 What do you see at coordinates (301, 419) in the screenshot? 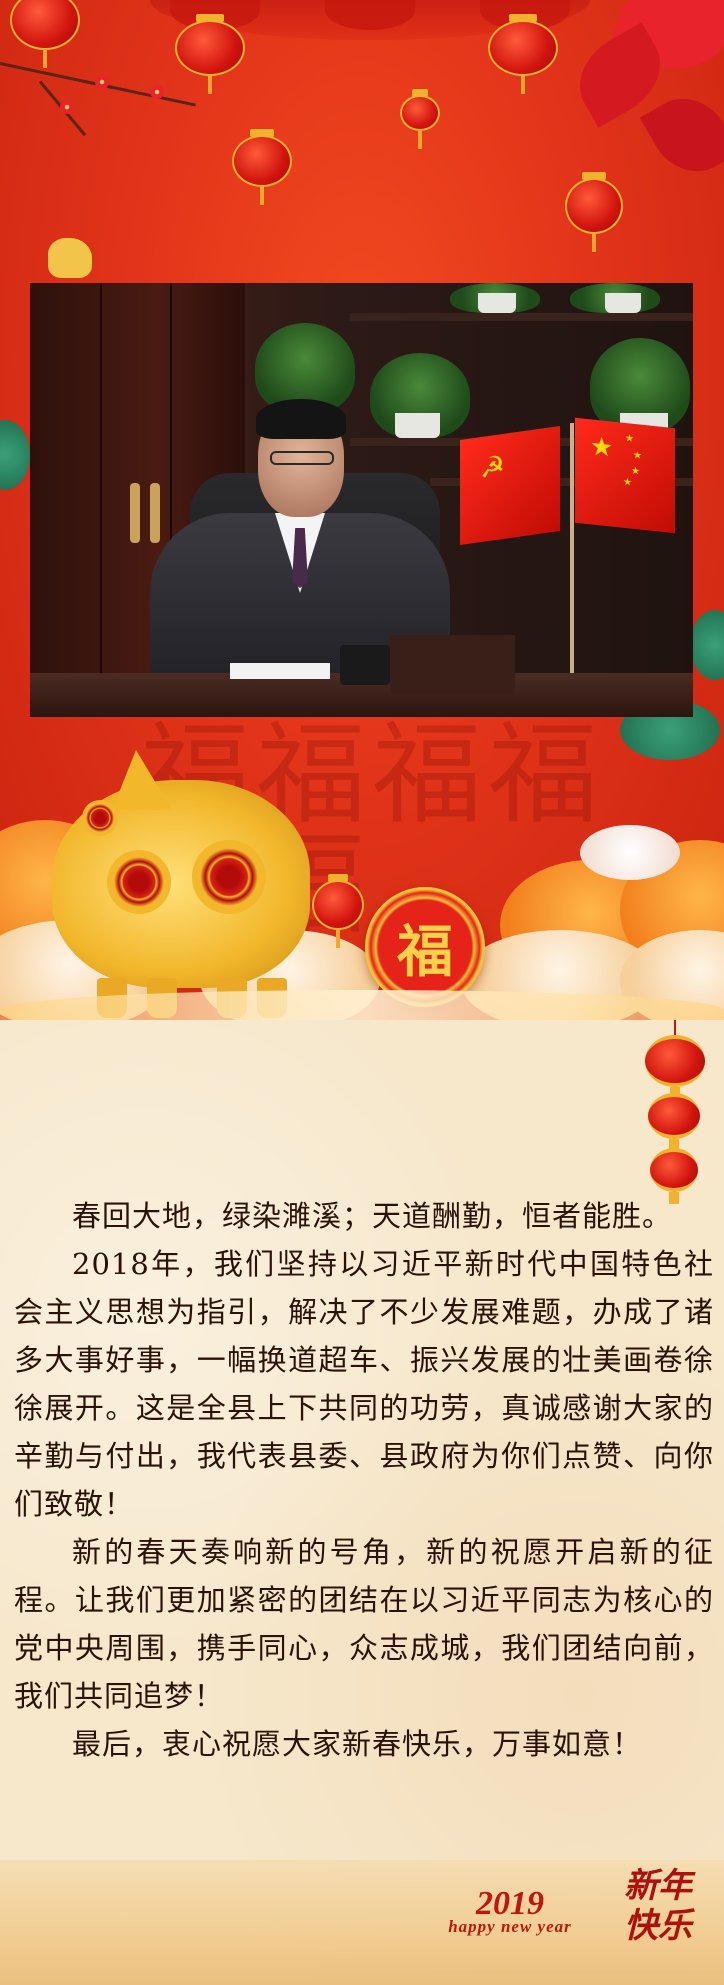
I see `hair` at bounding box center [301, 419].